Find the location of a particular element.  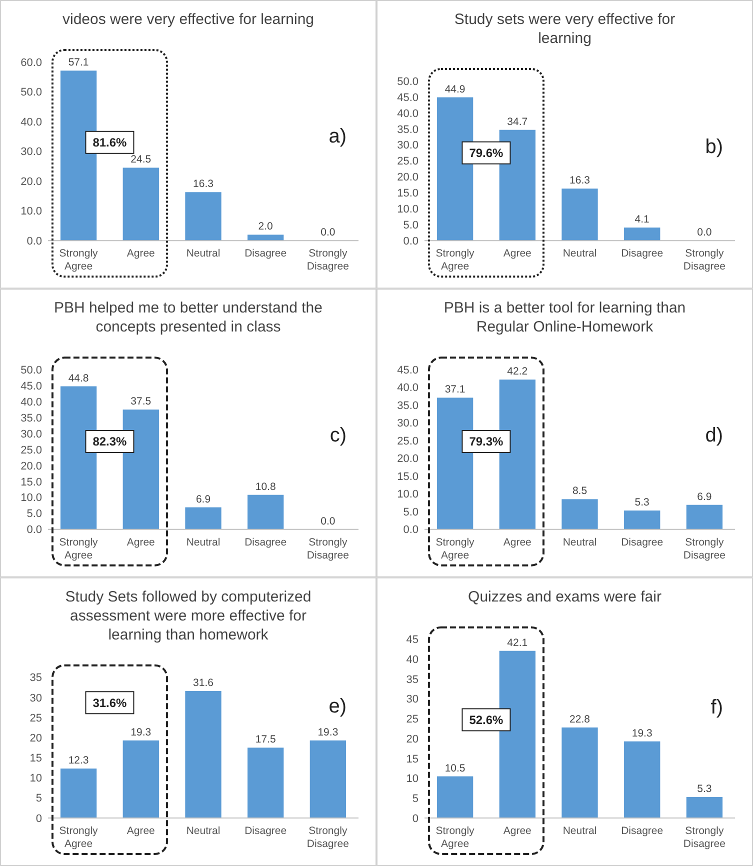

data-label: 44.9 is located at coordinates (455, 89).